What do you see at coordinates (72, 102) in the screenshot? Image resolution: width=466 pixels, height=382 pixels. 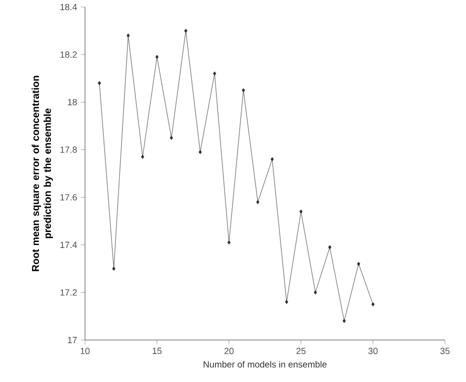 I see `y-tick-label: 18` at bounding box center [72, 102].